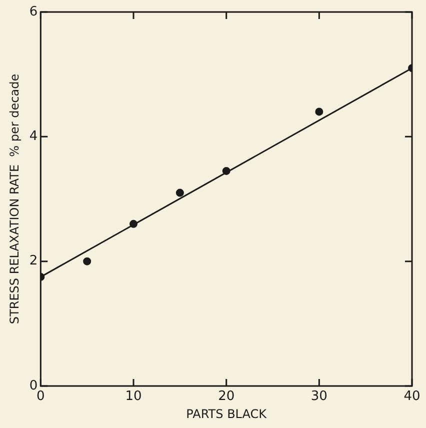  Describe the element at coordinates (33, 261) in the screenshot. I see `y-tick-label: 2` at that location.